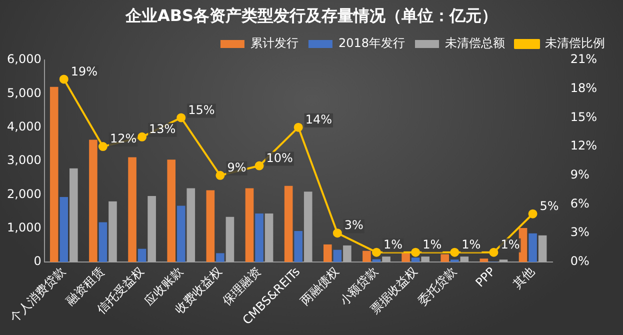  I want to click on x-tick-label: PPP, so click(485, 277).